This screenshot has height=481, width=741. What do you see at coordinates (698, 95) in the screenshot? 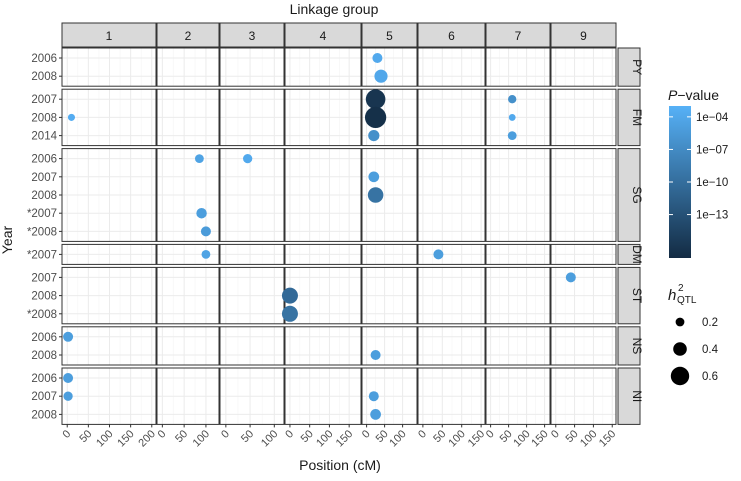
I see `color-legend-suffix: −value` at bounding box center [698, 95].